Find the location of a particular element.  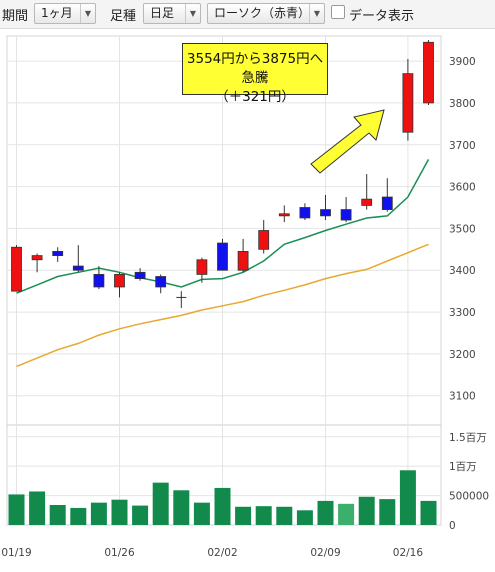

price-tick-label: 3200 is located at coordinates (462, 355).